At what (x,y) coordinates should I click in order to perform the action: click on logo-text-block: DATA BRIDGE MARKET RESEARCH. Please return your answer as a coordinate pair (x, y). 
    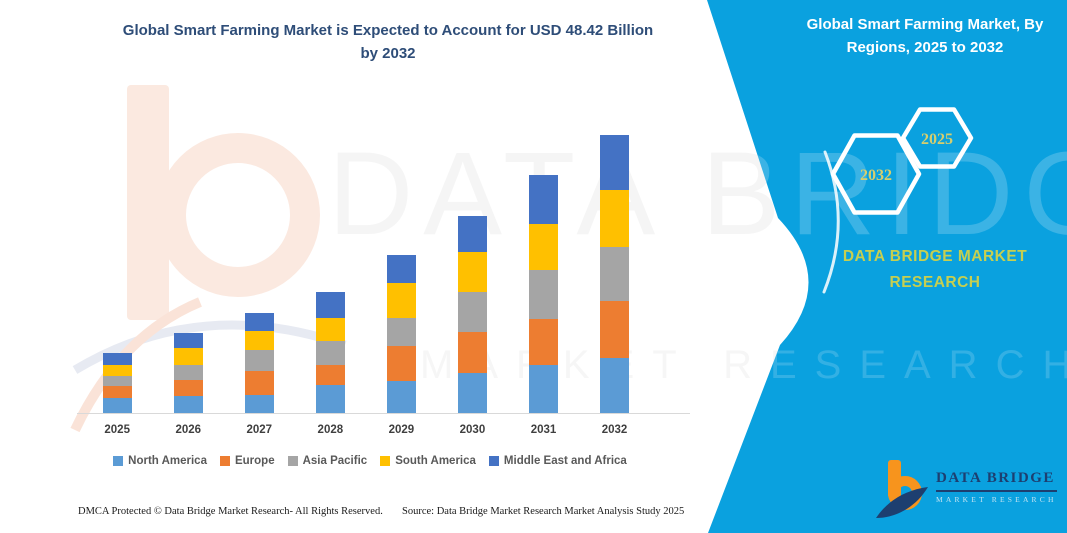
    Looking at the image, I should click on (996, 482).